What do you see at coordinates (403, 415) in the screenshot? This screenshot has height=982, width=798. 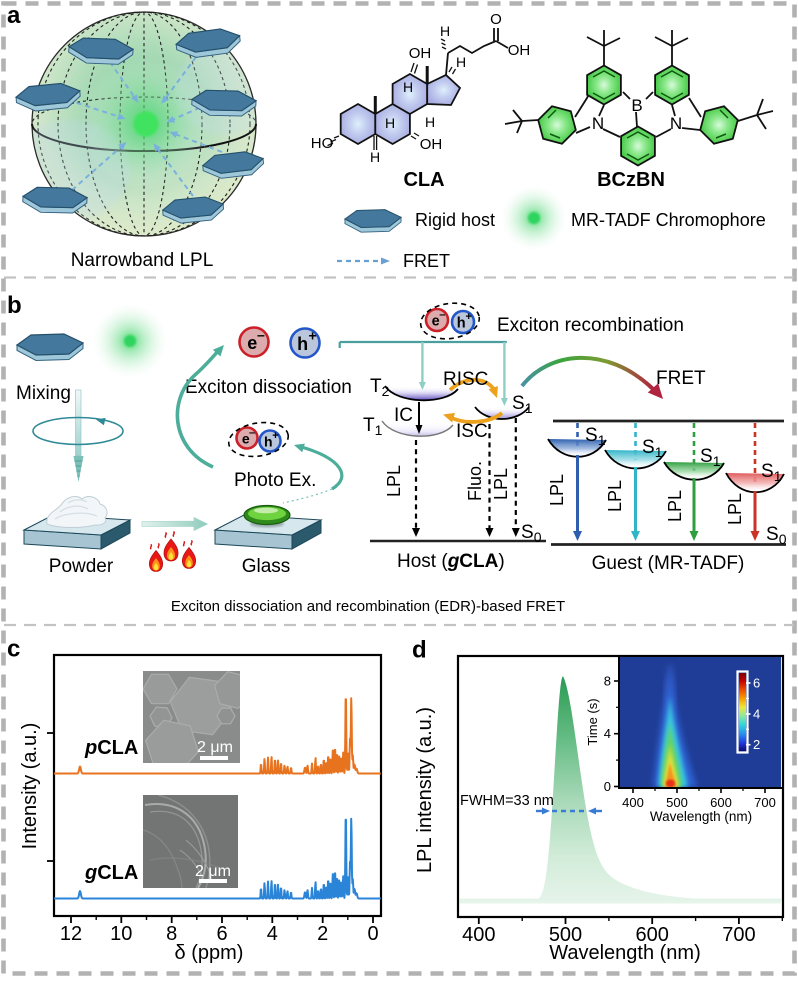 I see `svg-text: IC` at bounding box center [403, 415].